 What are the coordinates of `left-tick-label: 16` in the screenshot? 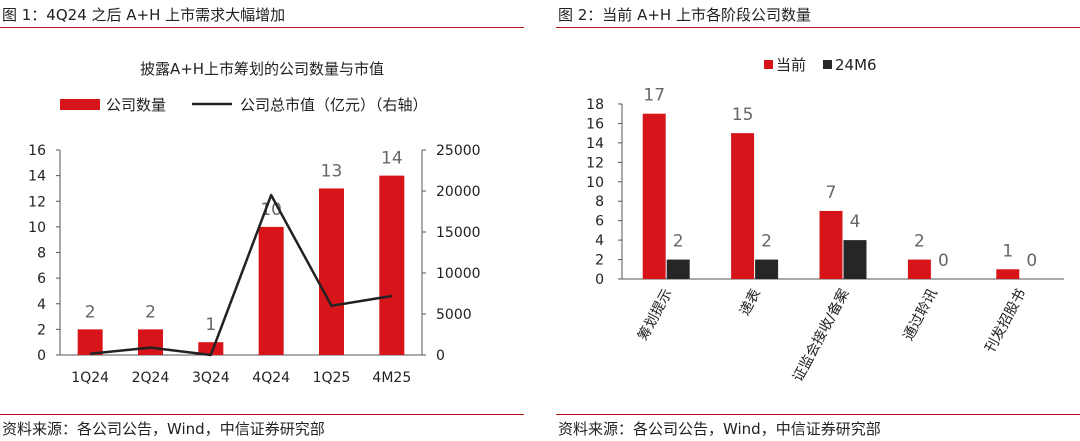 It's located at (37, 151).